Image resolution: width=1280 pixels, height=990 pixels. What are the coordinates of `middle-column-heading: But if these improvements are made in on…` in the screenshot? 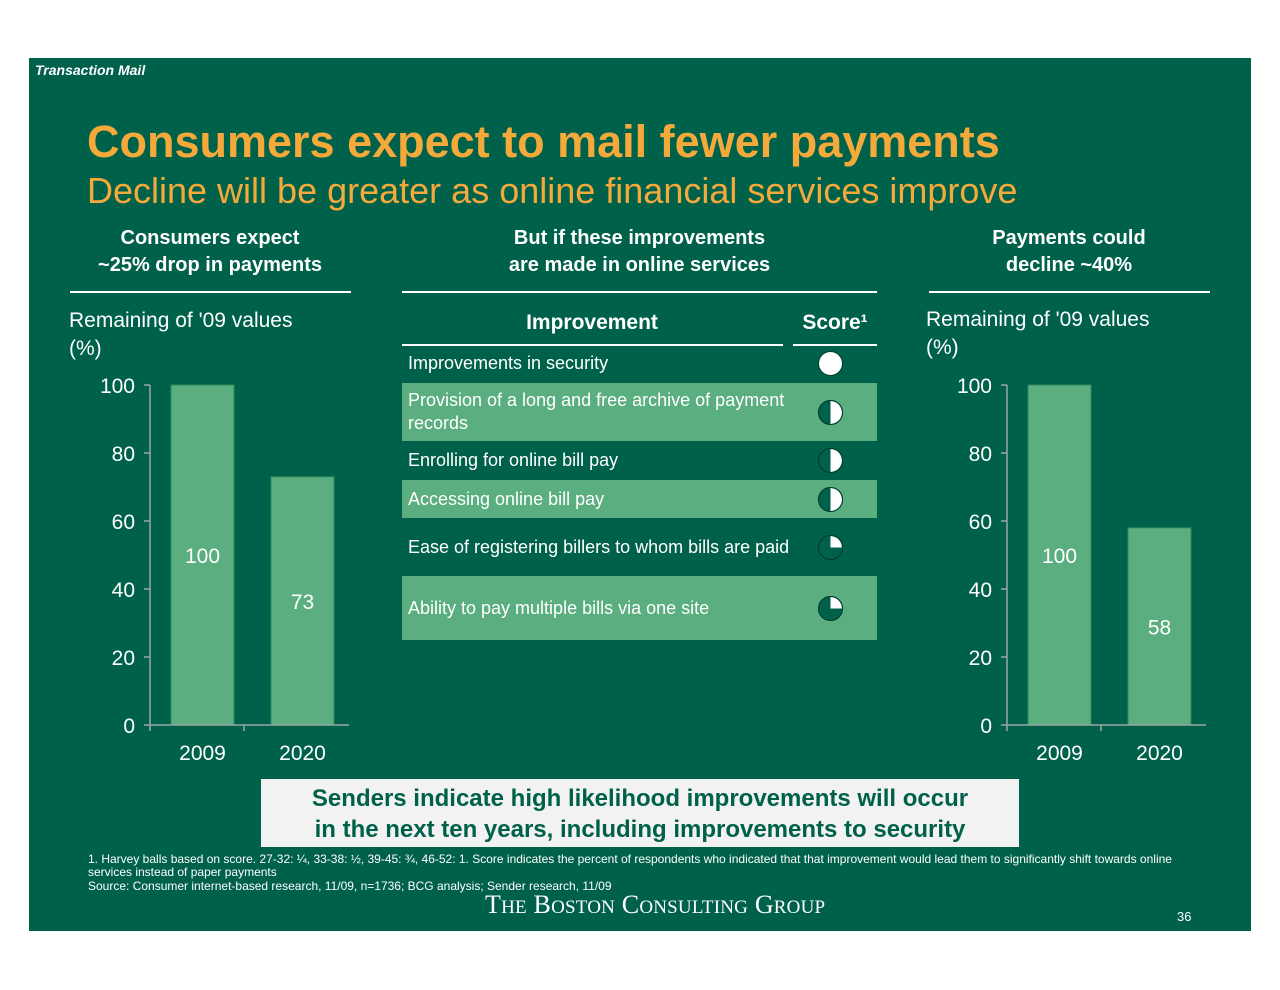 It's located at (639, 252).